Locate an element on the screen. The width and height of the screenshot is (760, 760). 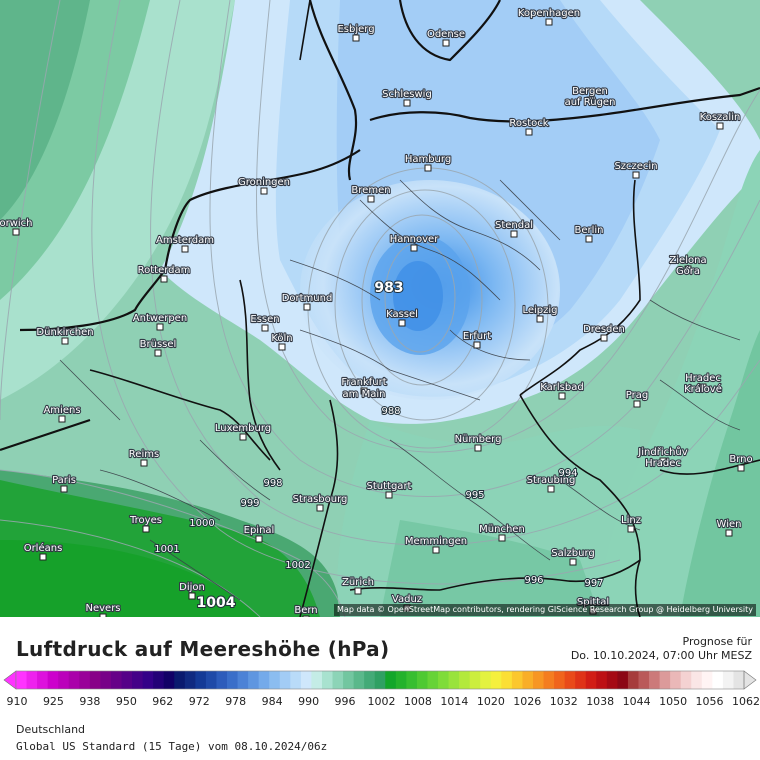
isobar-label: 998 is located at coordinates (272, 483).